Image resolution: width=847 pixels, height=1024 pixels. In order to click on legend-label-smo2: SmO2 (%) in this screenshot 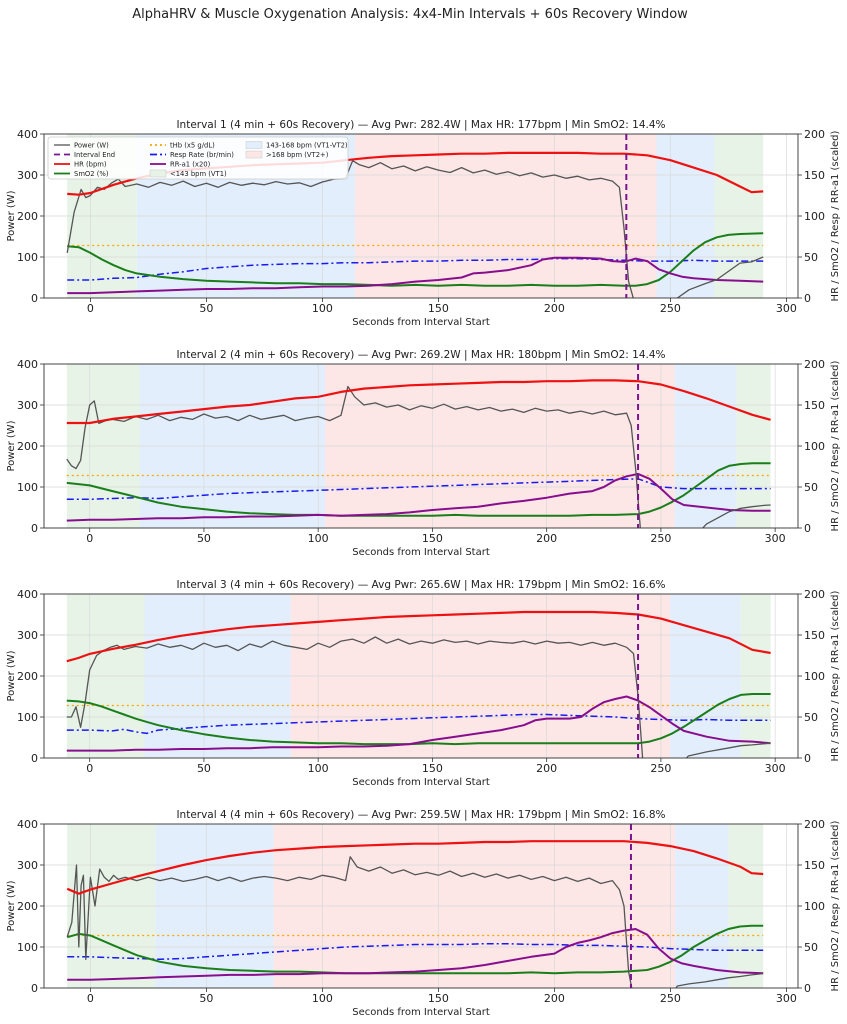, I will do `click(91, 174)`.